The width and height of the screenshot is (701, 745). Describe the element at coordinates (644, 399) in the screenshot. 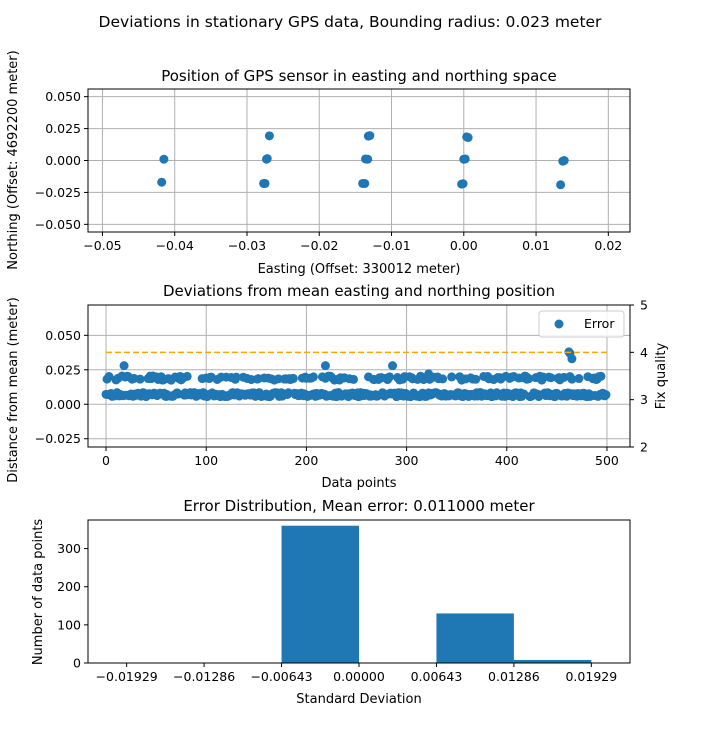

I see `chart2-right-y-tick-label: 3` at that location.